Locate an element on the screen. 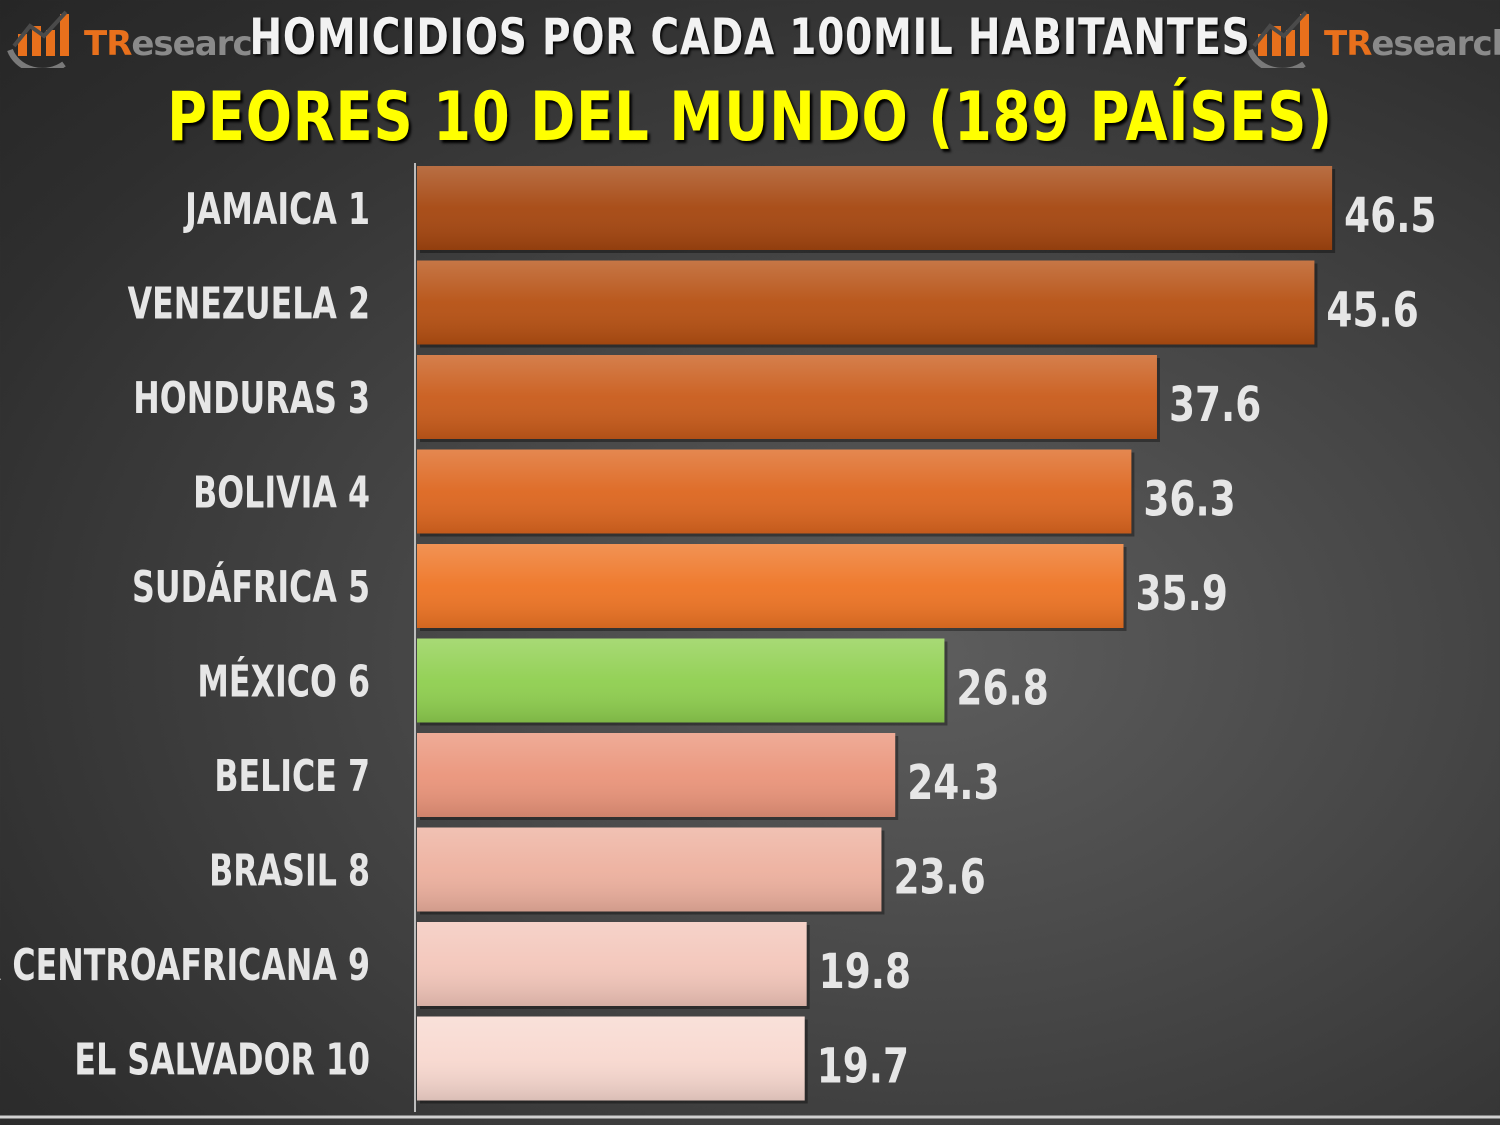 The image size is (1500, 1125). category-label: SUDÁFRICA 5 is located at coordinates (251, 587).